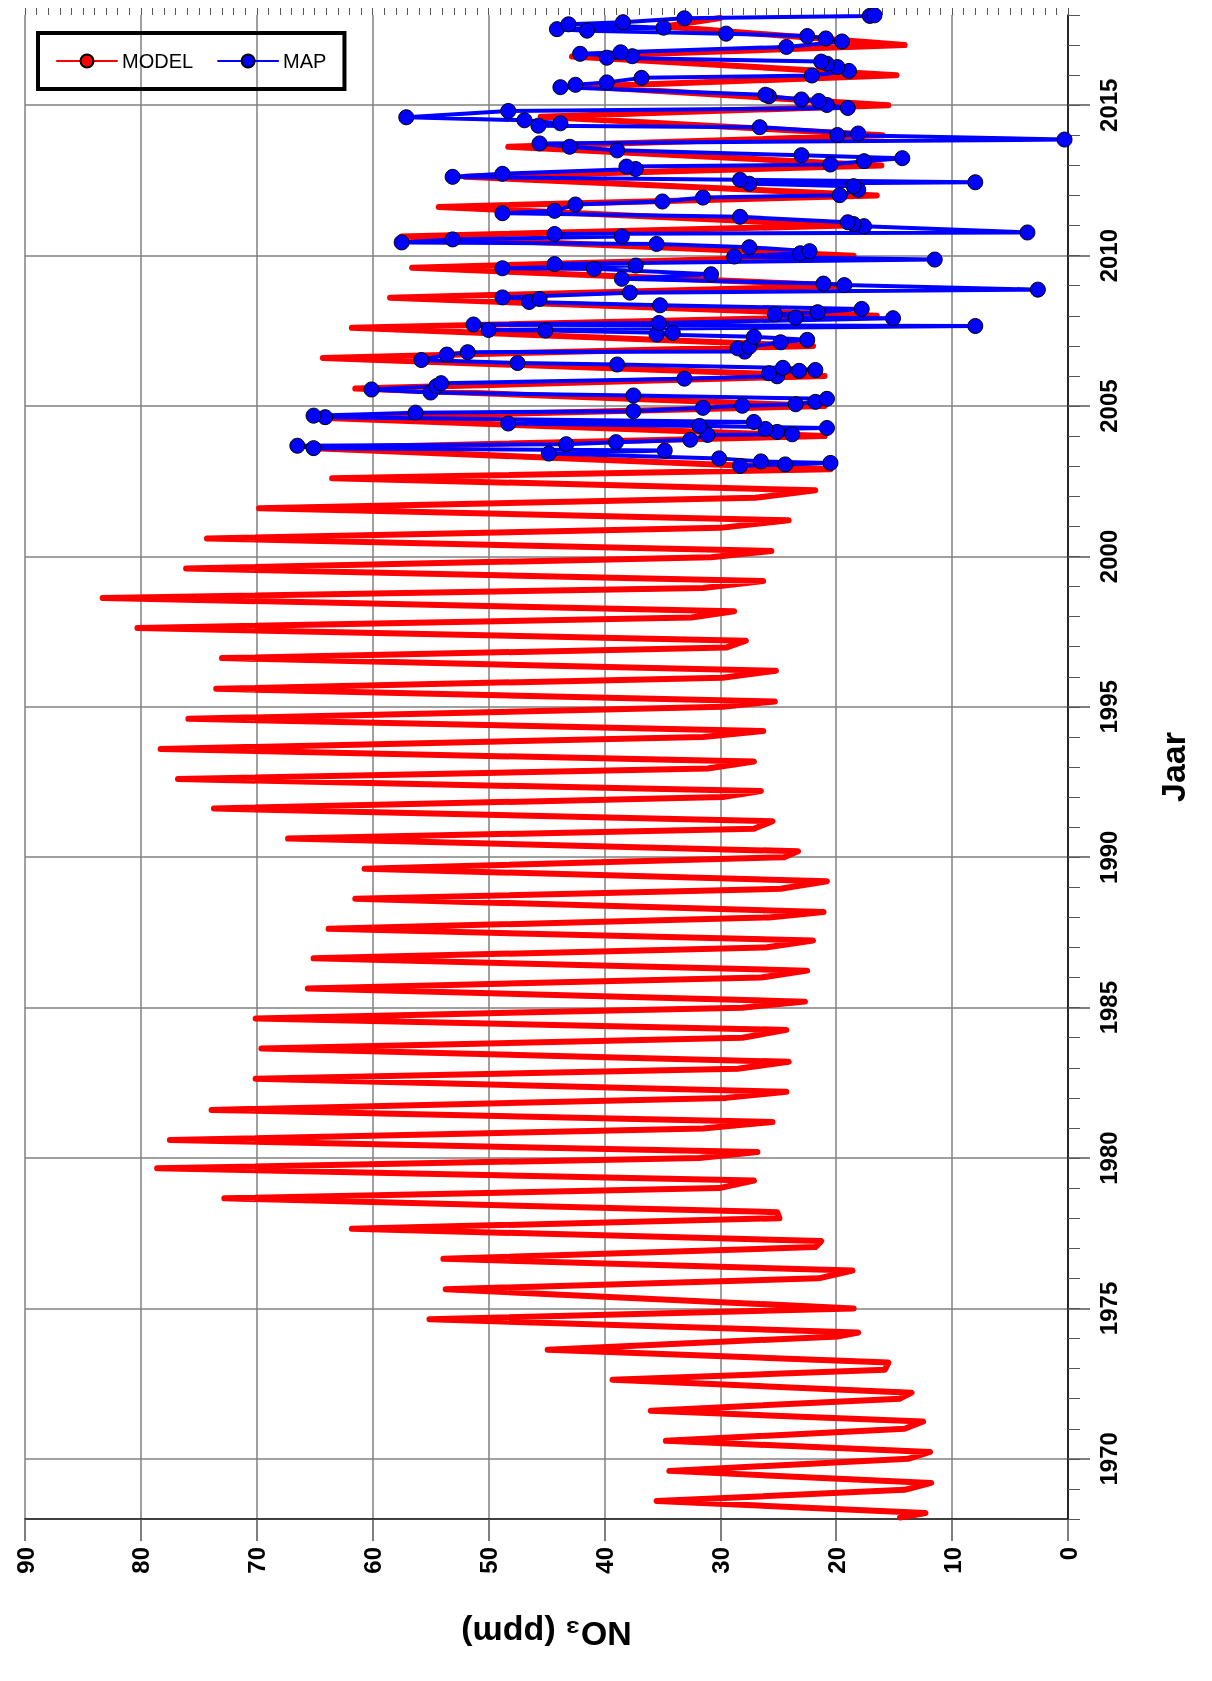 Image resolution: width=1212 pixels, height=1681 pixels. I want to click on y-tick-label: 1980, so click(1108, 1158).